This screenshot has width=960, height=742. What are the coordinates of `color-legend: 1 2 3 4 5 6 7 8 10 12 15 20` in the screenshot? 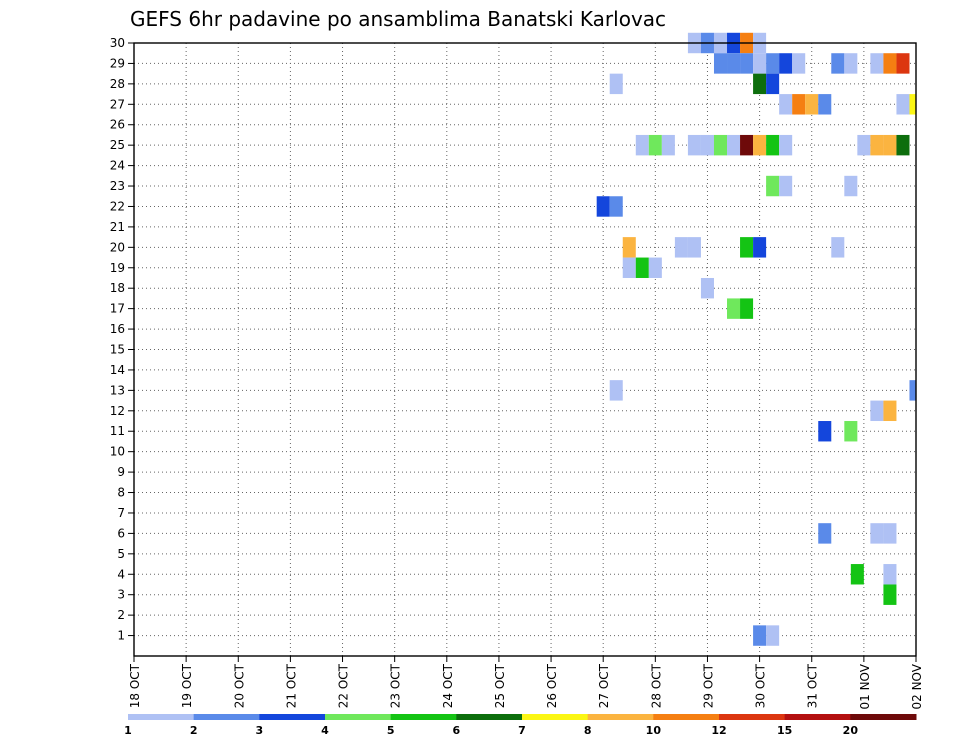 It's located at (520, 725).